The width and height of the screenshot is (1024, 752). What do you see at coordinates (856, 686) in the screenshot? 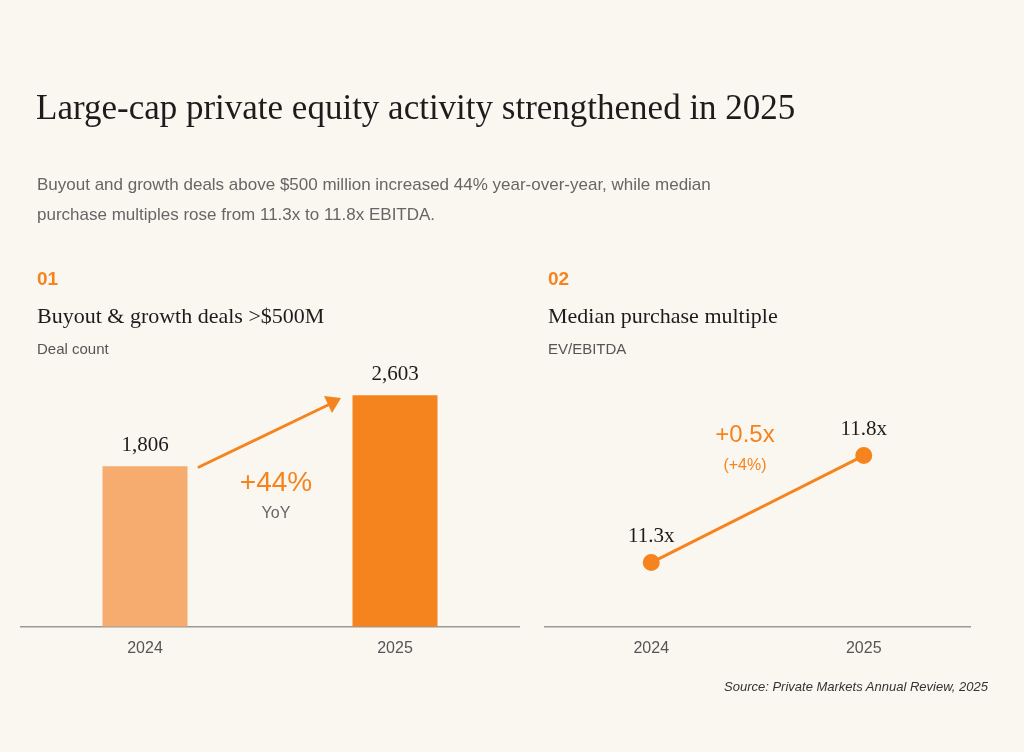
I see `source-note: Source: Private Markets Annual Review, 2025` at bounding box center [856, 686].